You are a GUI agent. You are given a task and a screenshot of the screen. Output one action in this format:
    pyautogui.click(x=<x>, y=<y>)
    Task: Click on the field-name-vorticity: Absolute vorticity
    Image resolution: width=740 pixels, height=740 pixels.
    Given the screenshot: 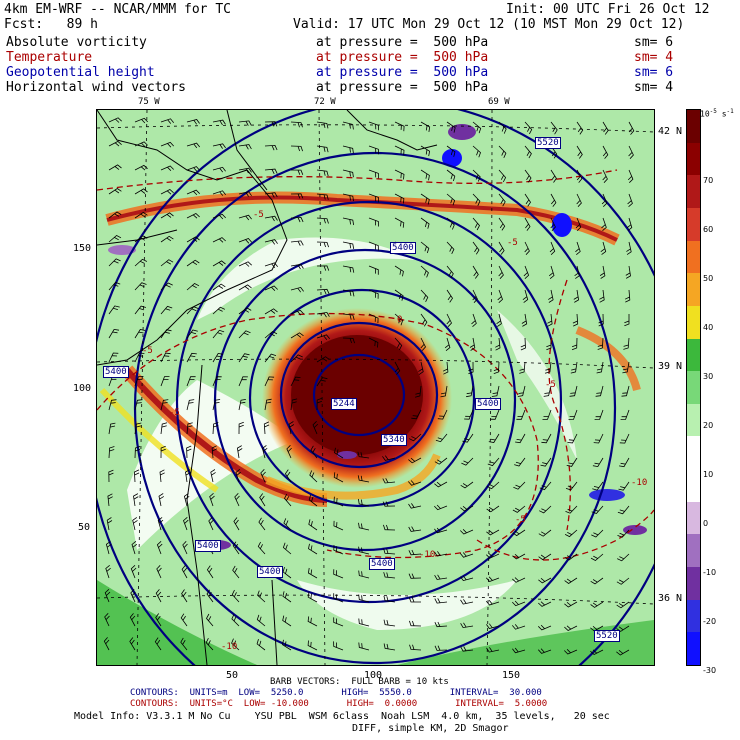 What is the action you would take?
    pyautogui.click(x=76, y=42)
    